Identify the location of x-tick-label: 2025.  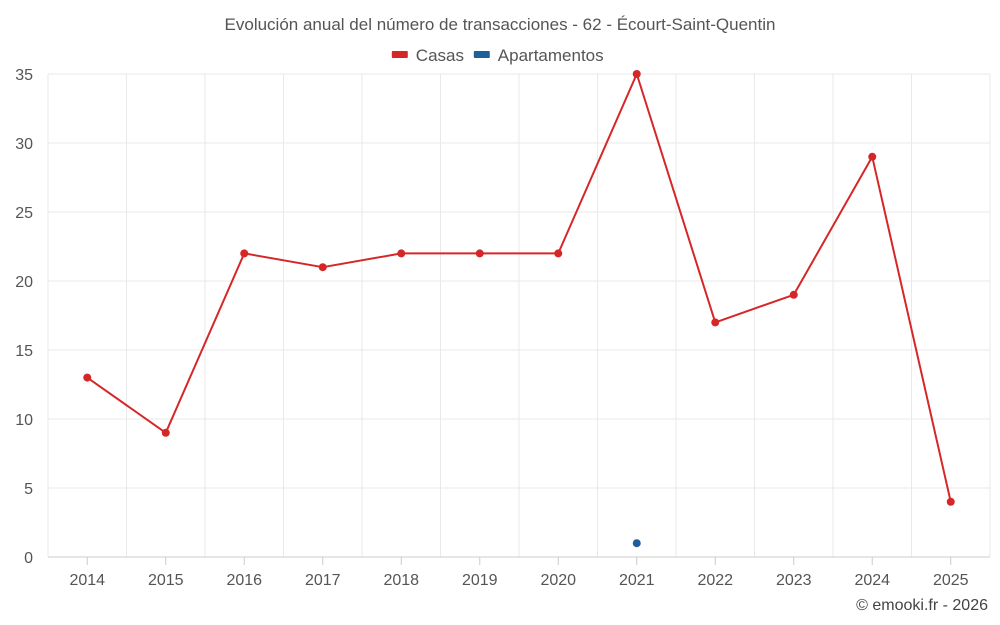
(951, 580).